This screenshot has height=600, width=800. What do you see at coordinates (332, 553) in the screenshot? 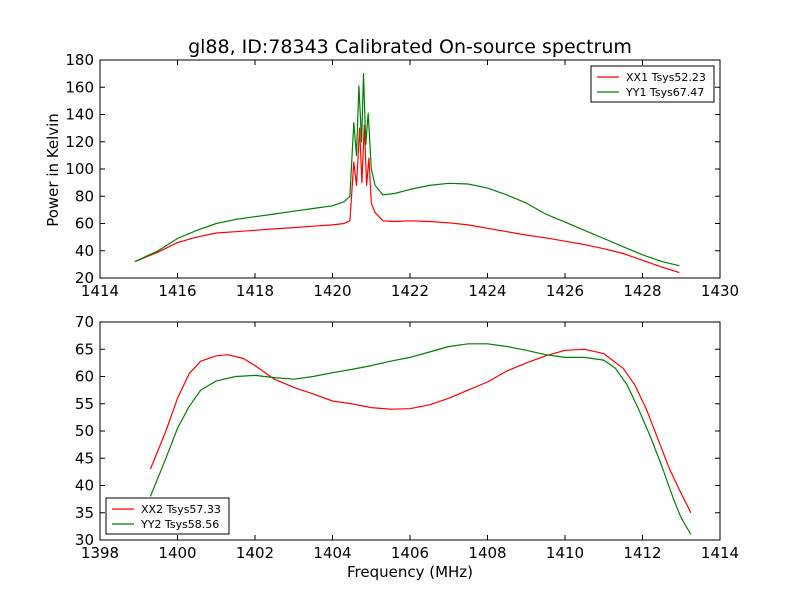
I see `bottom-x-tick-label: 1404` at bounding box center [332, 553].